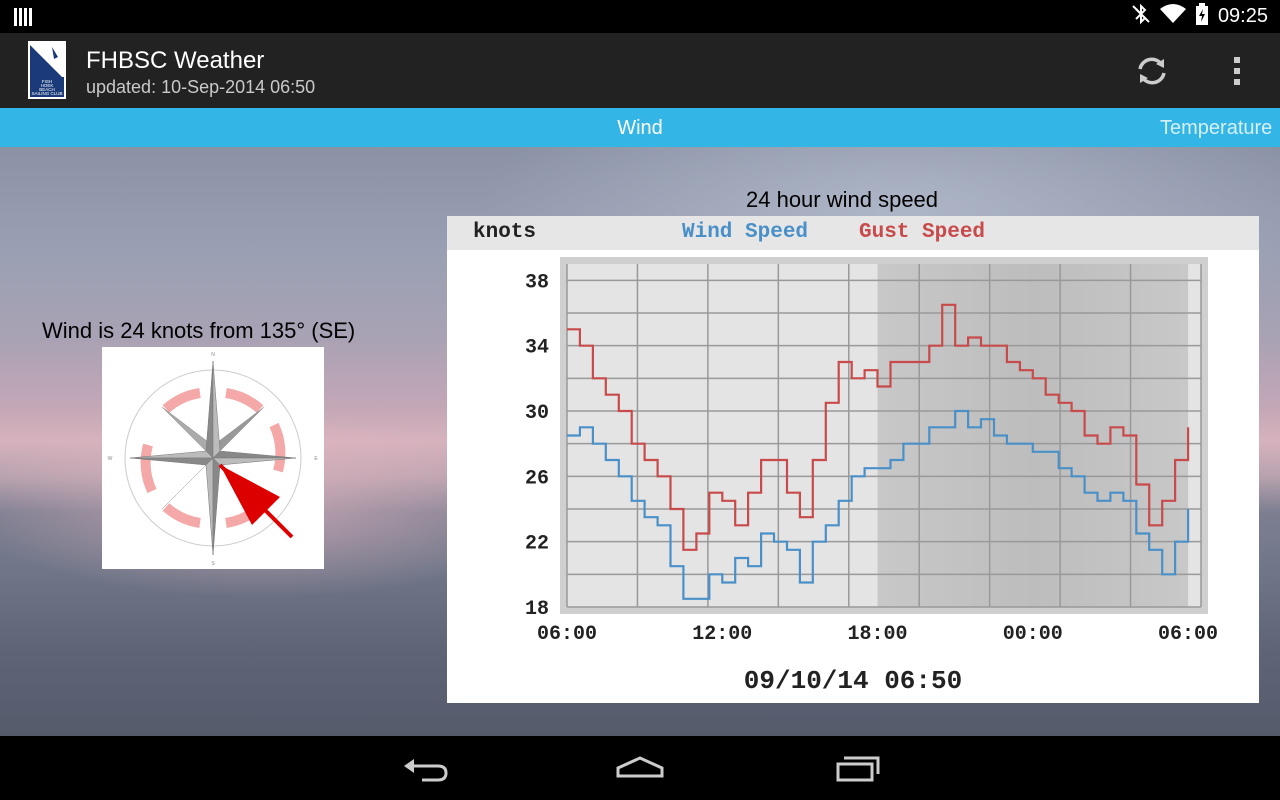  Describe the element at coordinates (1141, 16) in the screenshot. I see `bluetooth-off-icon` at that location.